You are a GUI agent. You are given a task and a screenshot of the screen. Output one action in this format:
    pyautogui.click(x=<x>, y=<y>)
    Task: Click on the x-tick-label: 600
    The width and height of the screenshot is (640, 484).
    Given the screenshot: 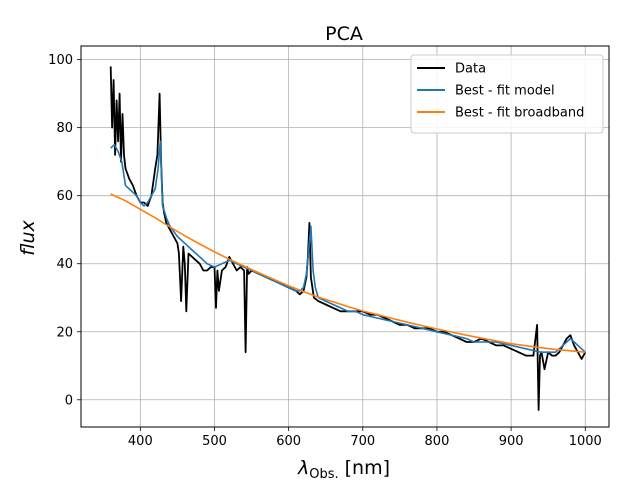 What is the action you would take?
    pyautogui.click(x=288, y=441)
    